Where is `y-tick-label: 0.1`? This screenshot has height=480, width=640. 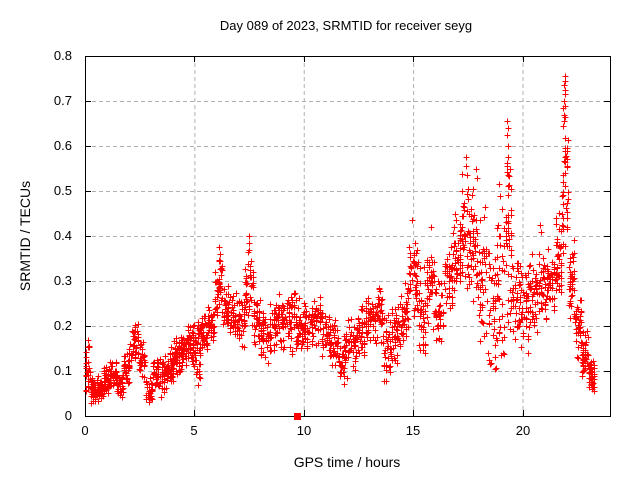
y-tick-label: 0.1 is located at coordinates (62, 370).